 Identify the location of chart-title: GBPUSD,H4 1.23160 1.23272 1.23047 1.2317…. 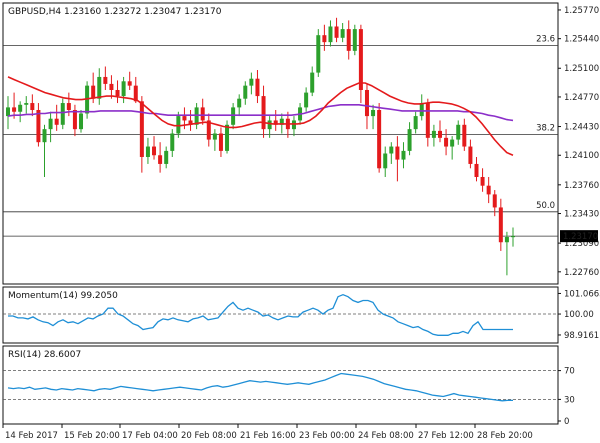
(115, 12).